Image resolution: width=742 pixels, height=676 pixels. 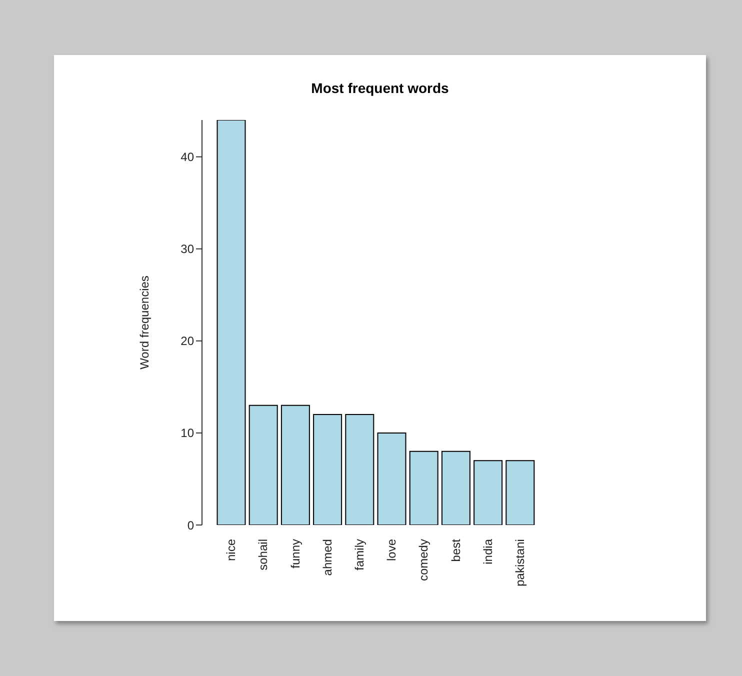 I want to click on y-tick-label: 0, so click(x=190, y=525).